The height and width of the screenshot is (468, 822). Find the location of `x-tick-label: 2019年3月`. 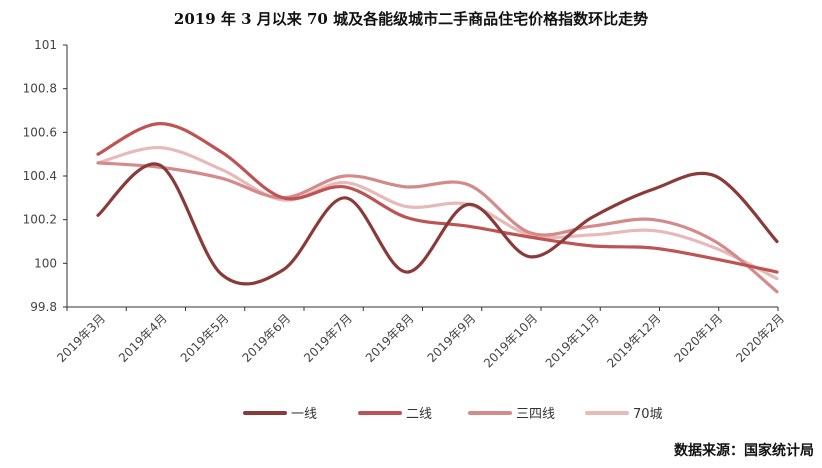

x-tick-label: 2019年3月 is located at coordinates (81, 338).